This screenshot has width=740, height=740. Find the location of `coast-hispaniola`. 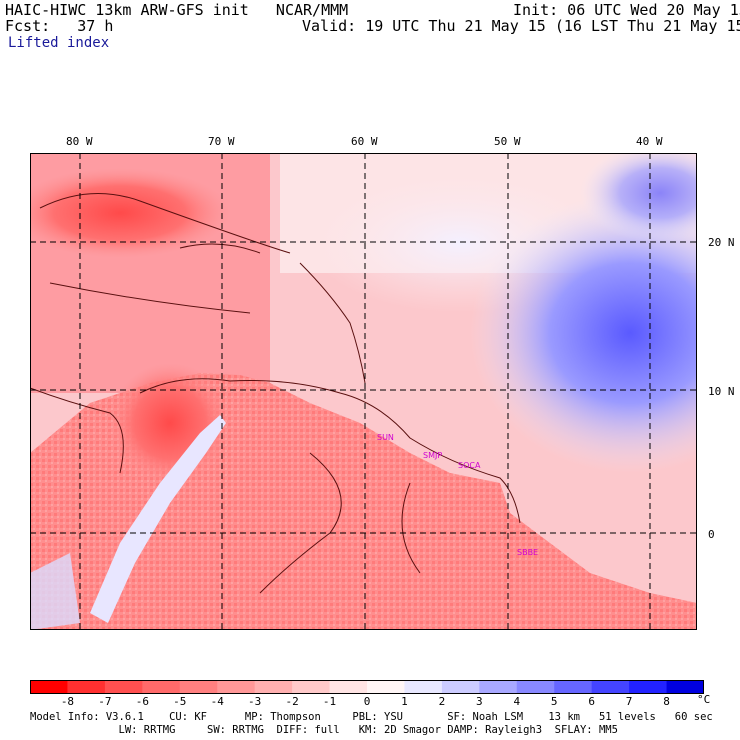

coast-hispaniola is located at coordinates (220, 248).